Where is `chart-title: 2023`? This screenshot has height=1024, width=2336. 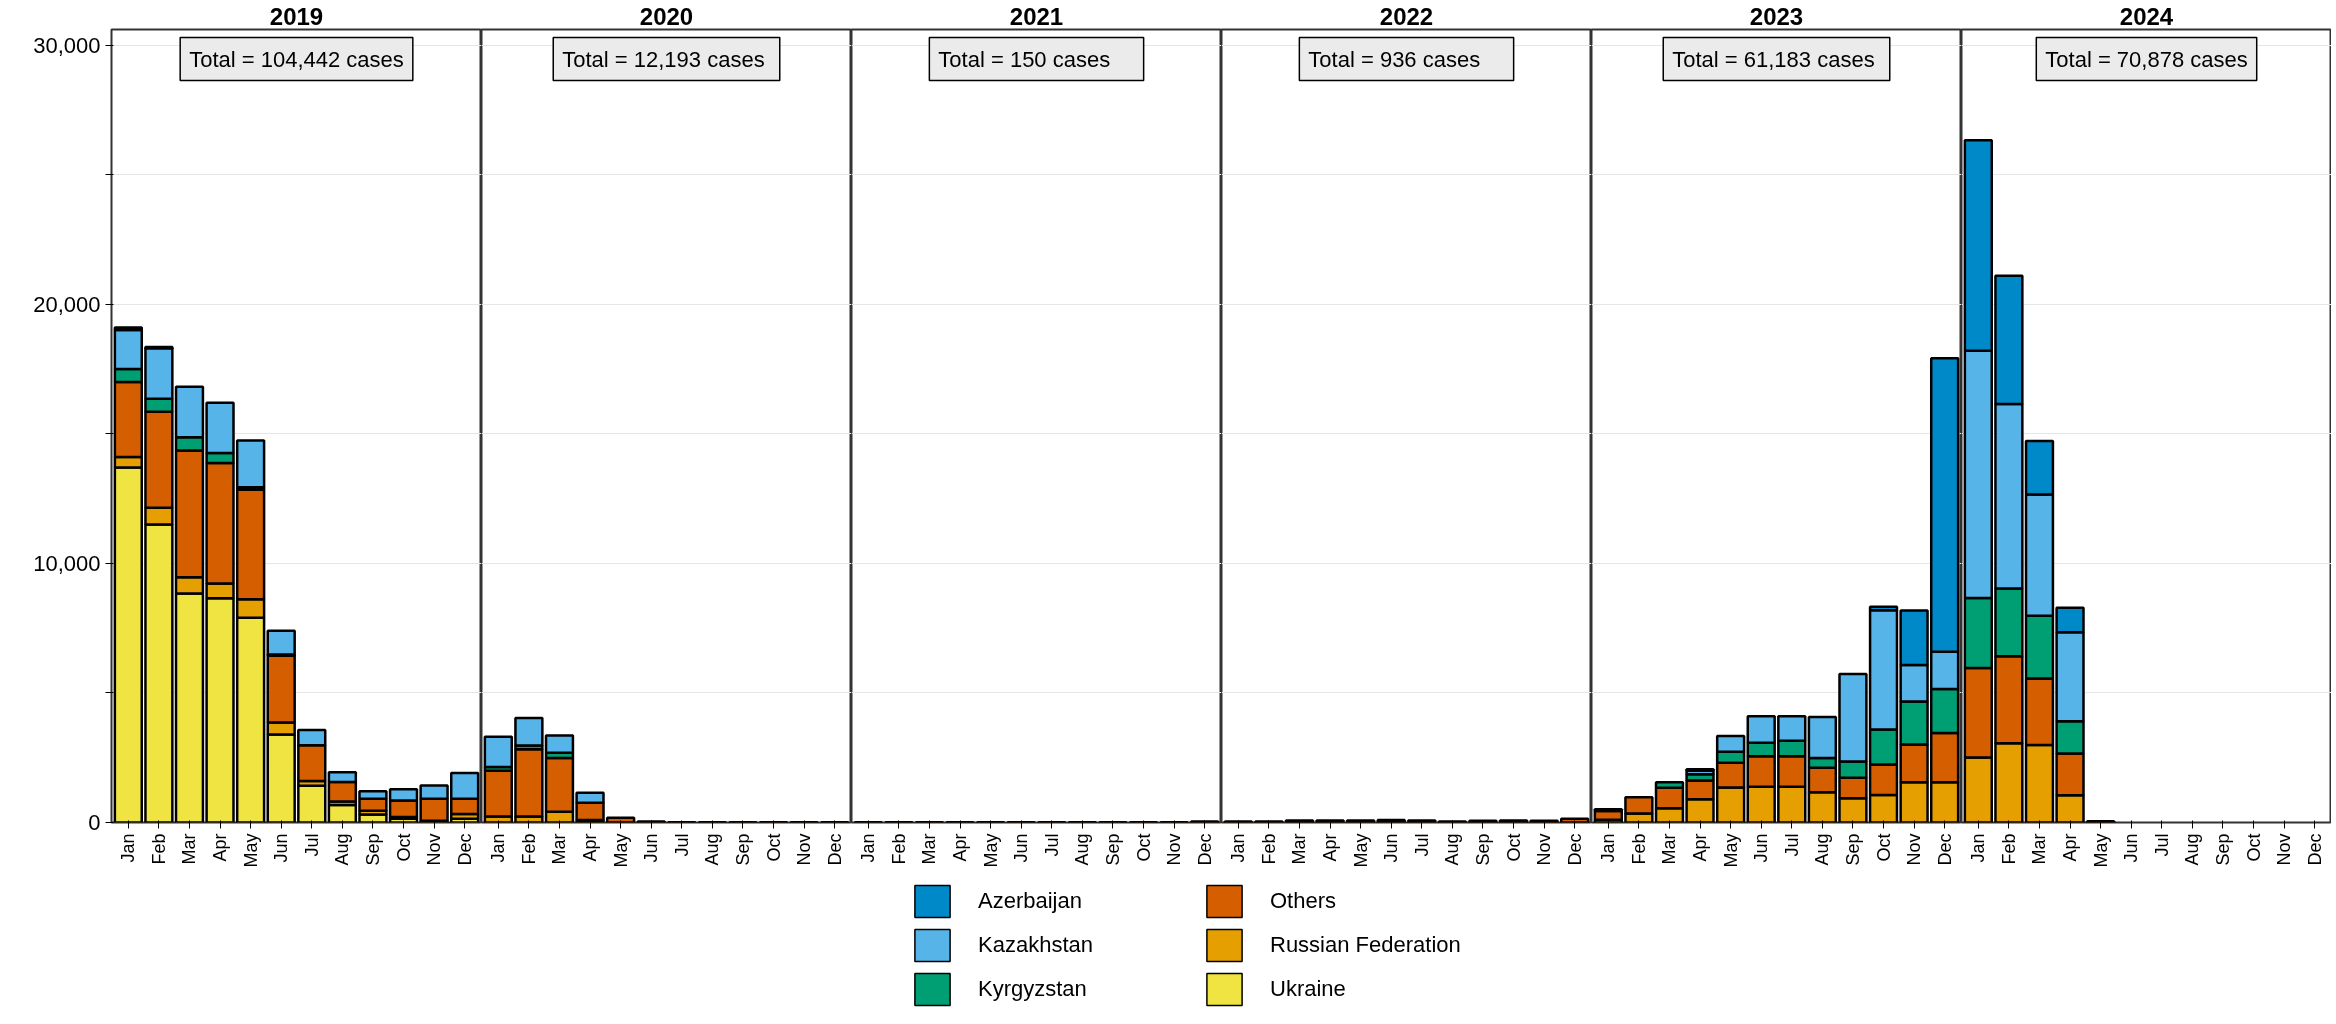 chart-title: 2023 is located at coordinates (1776, 16).